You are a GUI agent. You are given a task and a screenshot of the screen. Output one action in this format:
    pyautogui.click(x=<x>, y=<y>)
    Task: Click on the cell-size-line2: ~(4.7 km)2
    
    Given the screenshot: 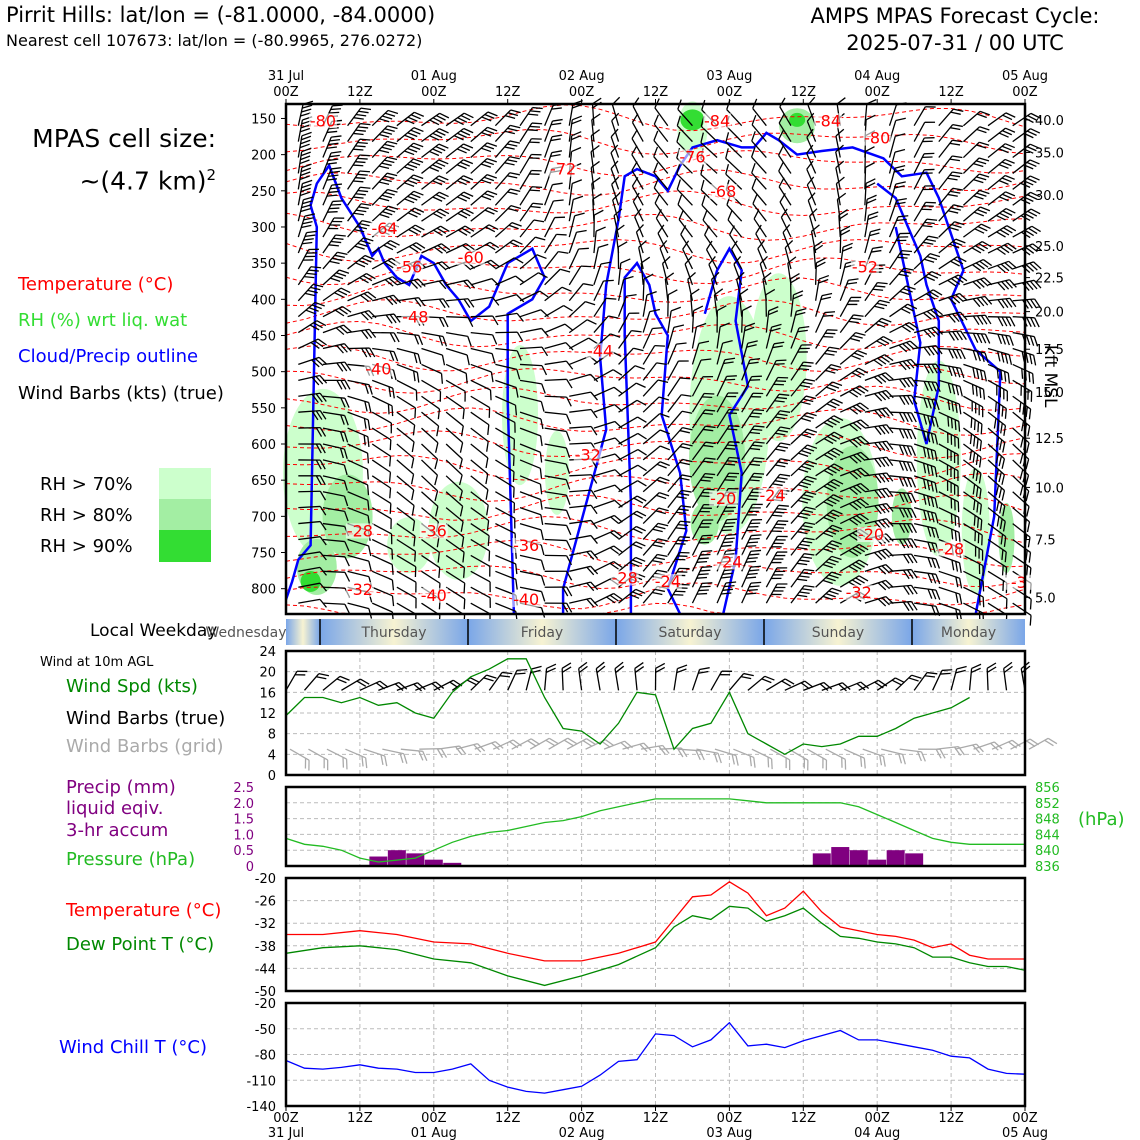 What is the action you would take?
    pyautogui.click(x=147, y=181)
    